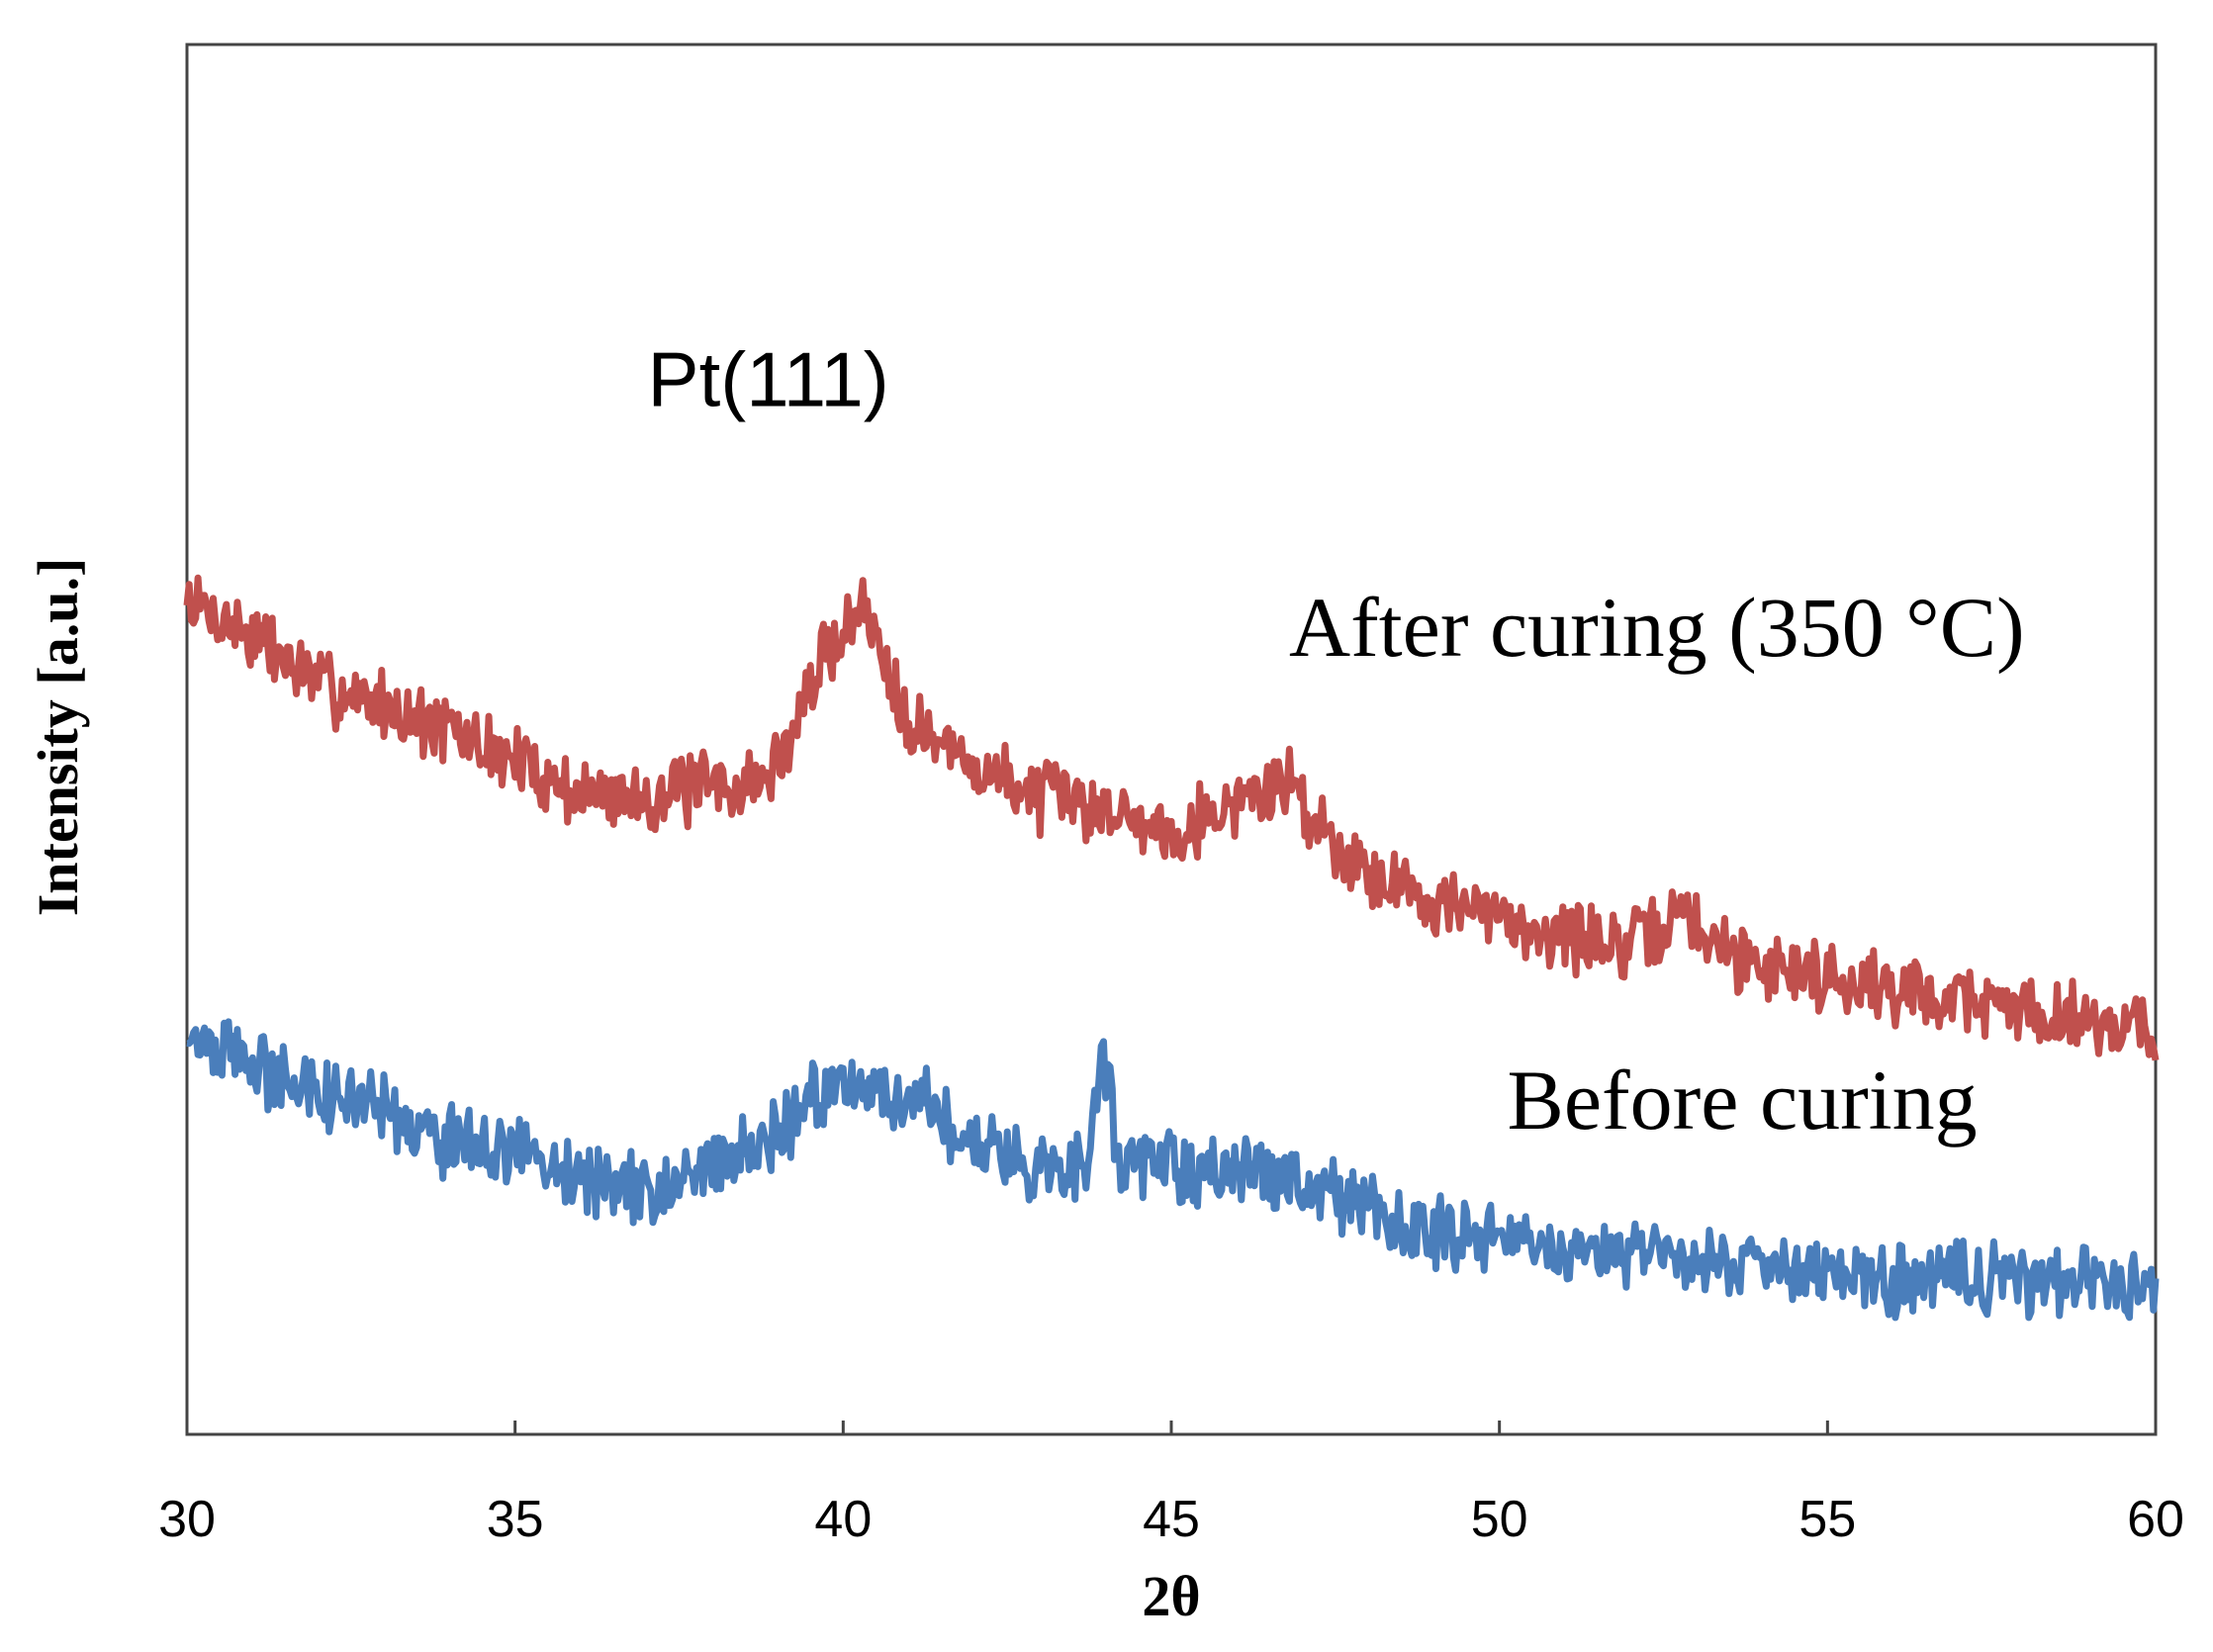 The width and height of the screenshot is (2213, 1652). What do you see at coordinates (1657, 627) in the screenshot?
I see `annotation-after-curing: After curing (350 °C)` at bounding box center [1657, 627].